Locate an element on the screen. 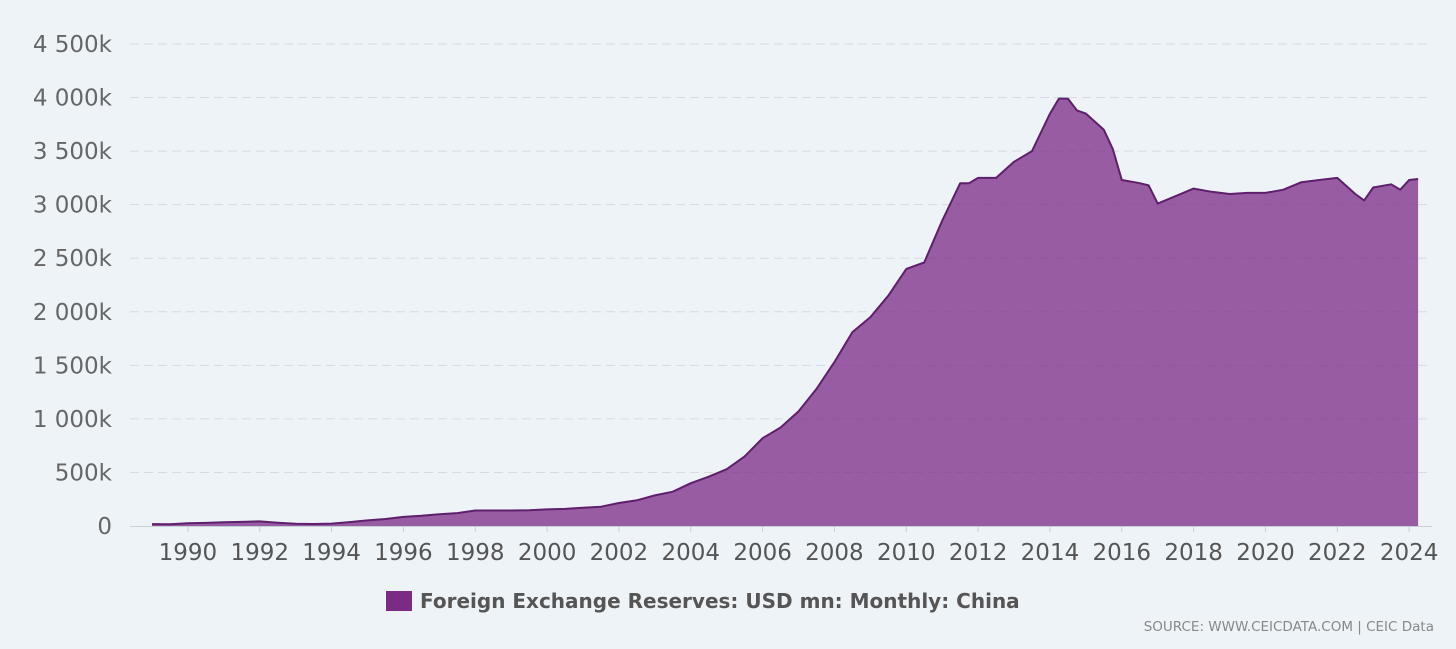 Image resolution: width=1456 pixels, height=649 pixels. x-tick-label: 2004 is located at coordinates (690, 553).